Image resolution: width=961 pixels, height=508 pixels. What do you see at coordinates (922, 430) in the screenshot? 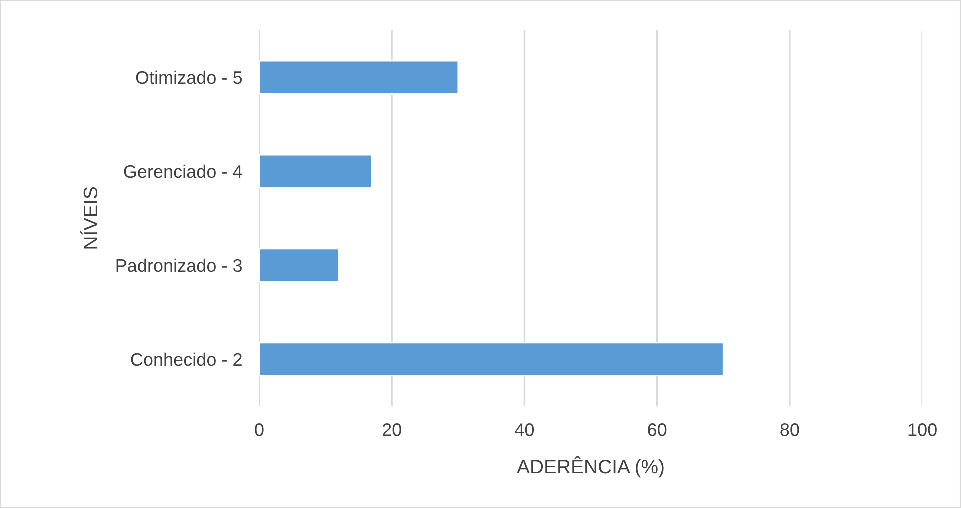
I see `x-tick-label: 100` at bounding box center [922, 430].